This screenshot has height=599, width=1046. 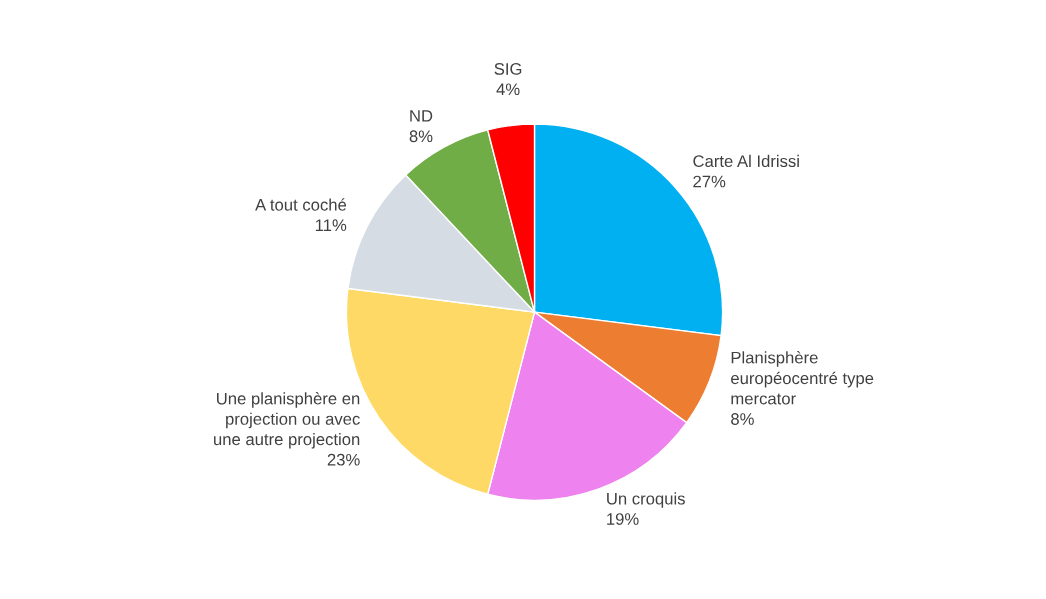 I want to click on data-label: 19%, so click(x=623, y=519).